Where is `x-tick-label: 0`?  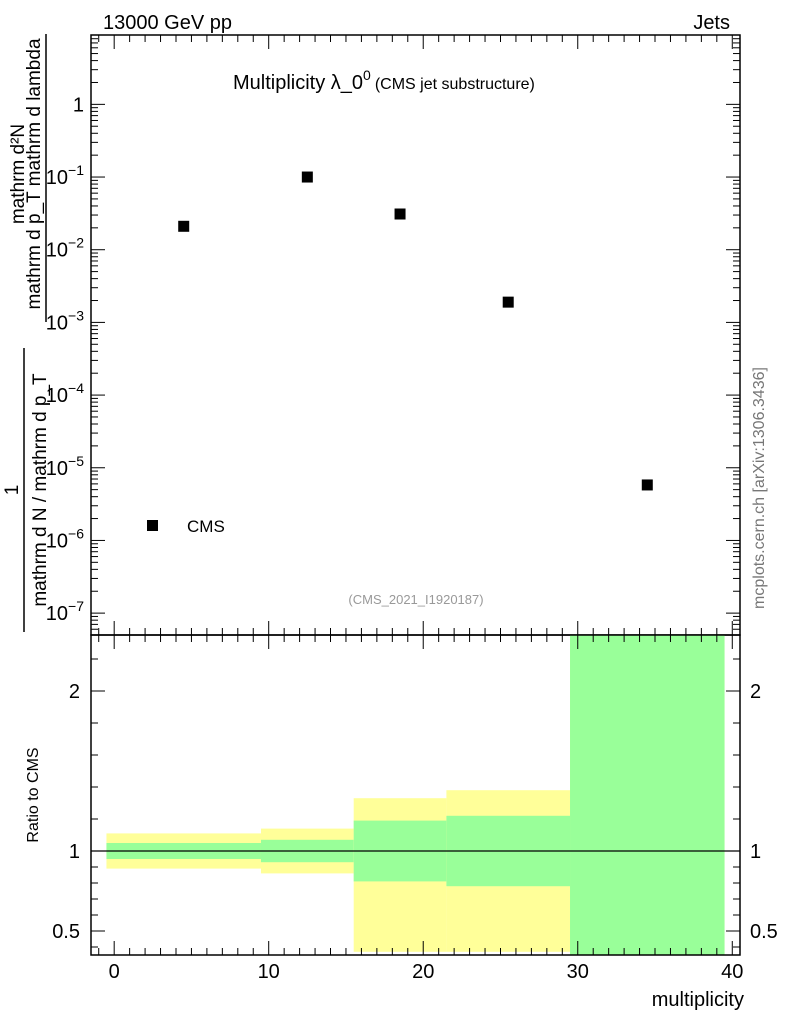 x-tick-label: 0 is located at coordinates (114, 972).